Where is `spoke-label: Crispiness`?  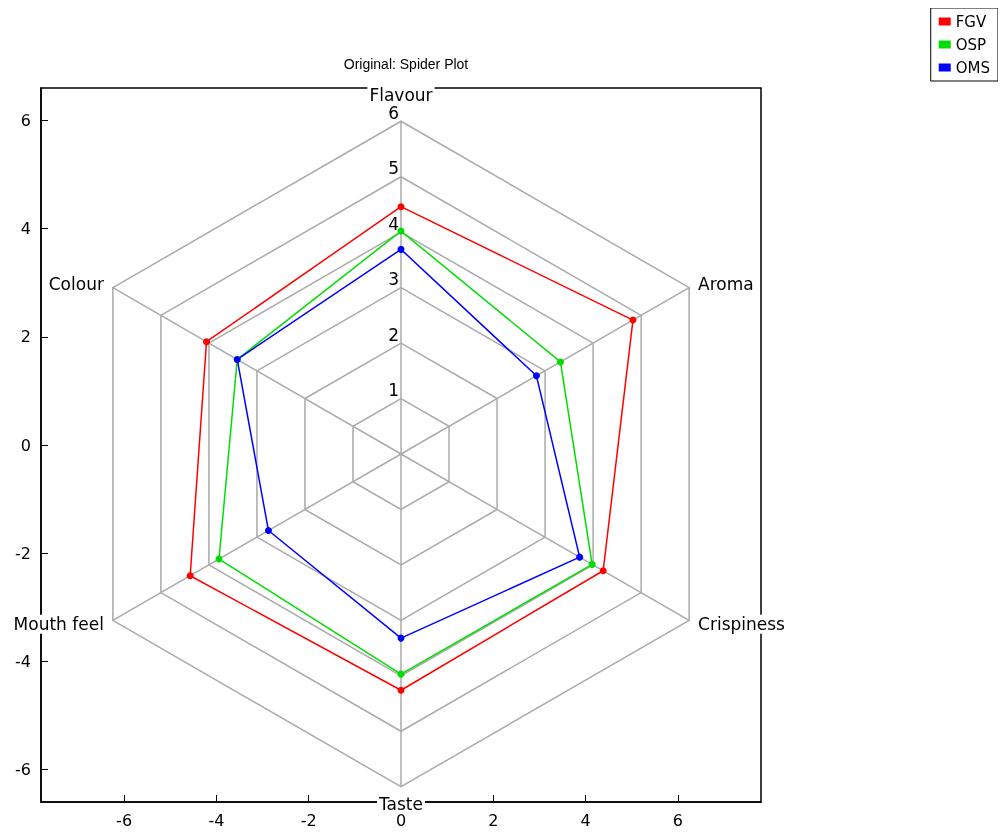
spoke-label: Crispiness is located at coordinates (742, 624).